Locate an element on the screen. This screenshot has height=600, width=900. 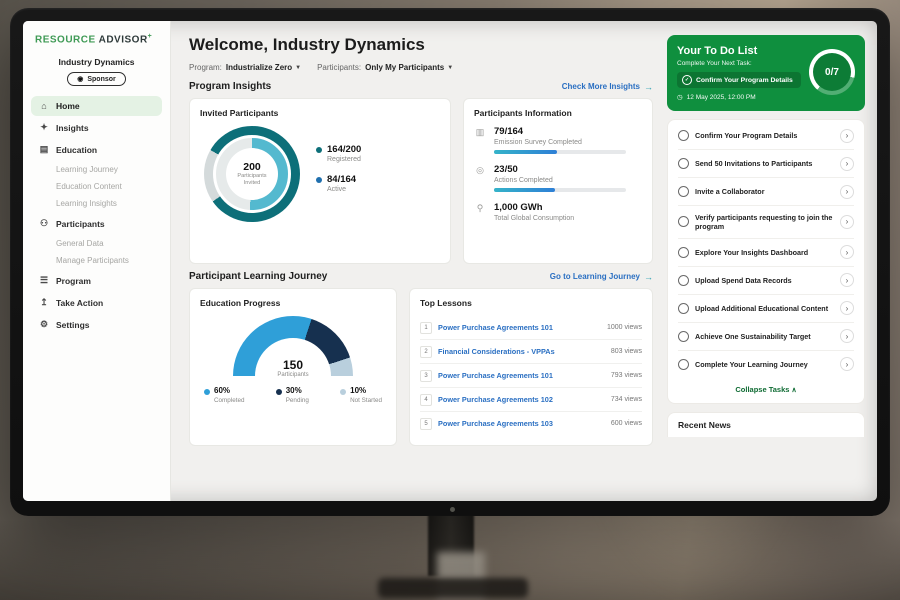
check-more-insights-link: Check More Insights → is located at coordinates (607, 86).